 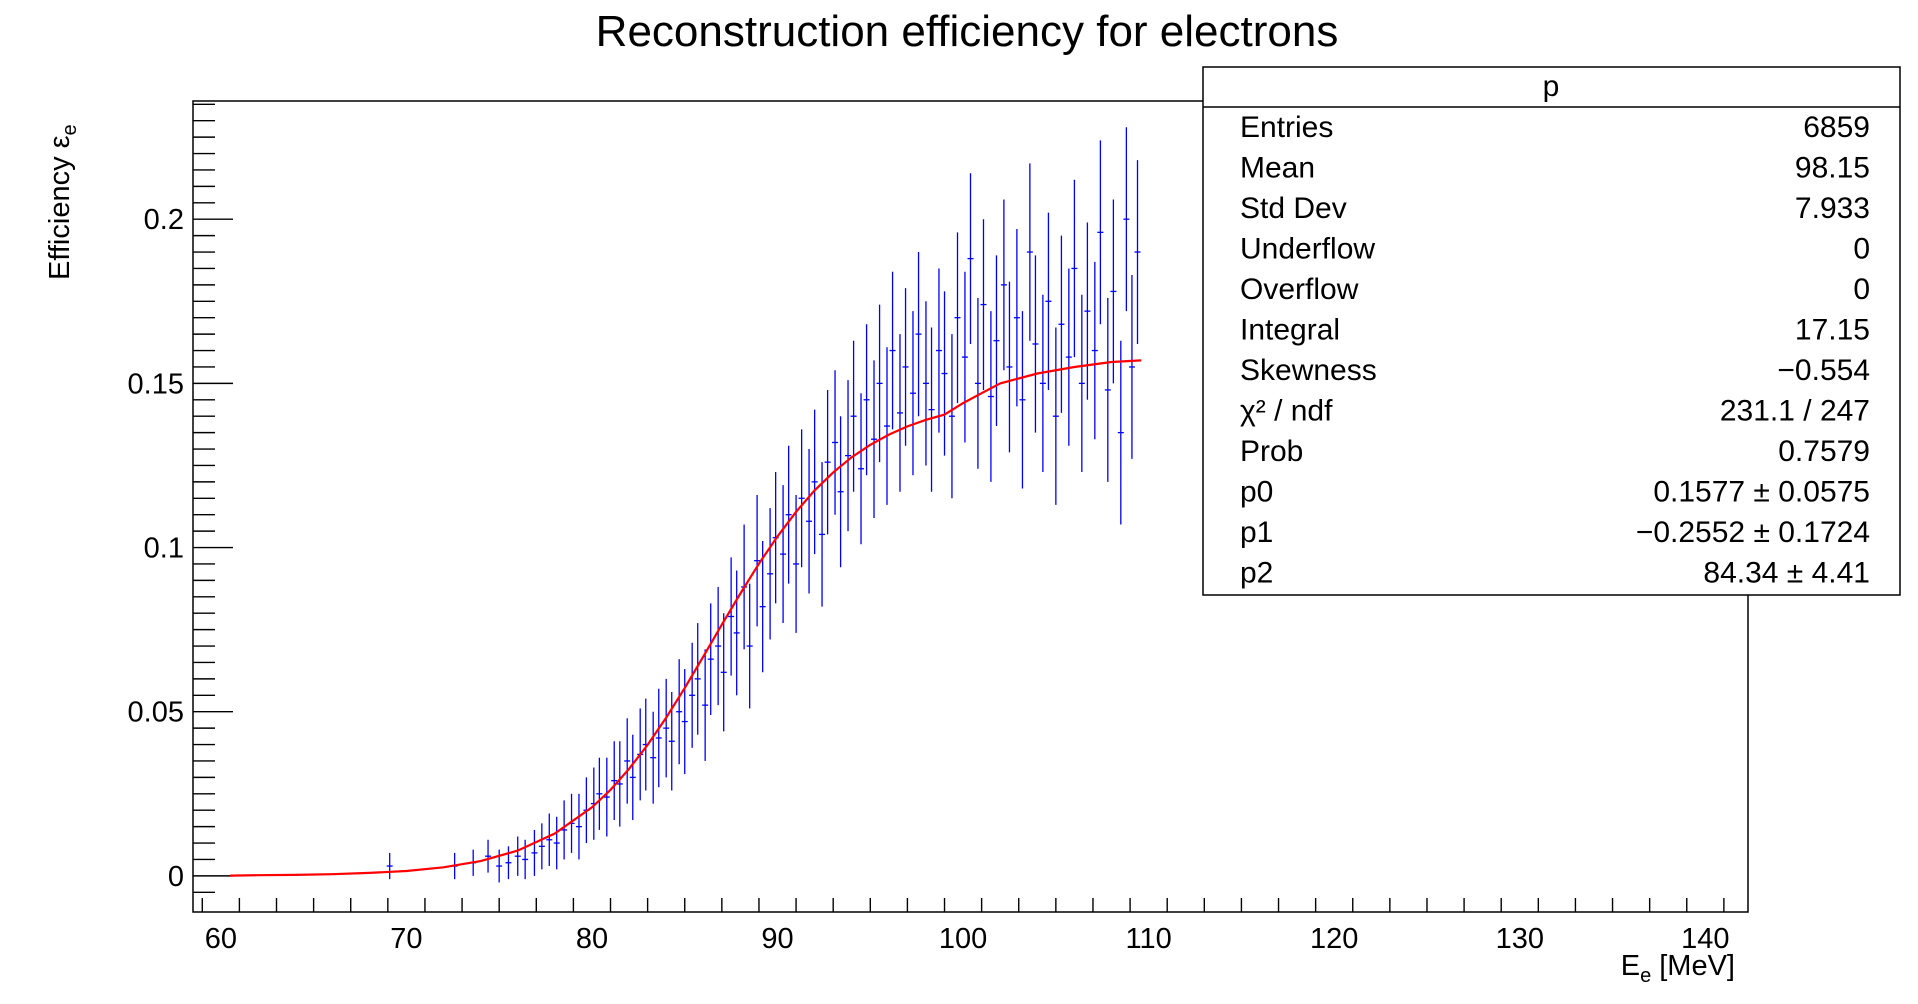 I want to click on y-tick-label: 0, so click(x=176, y=877).